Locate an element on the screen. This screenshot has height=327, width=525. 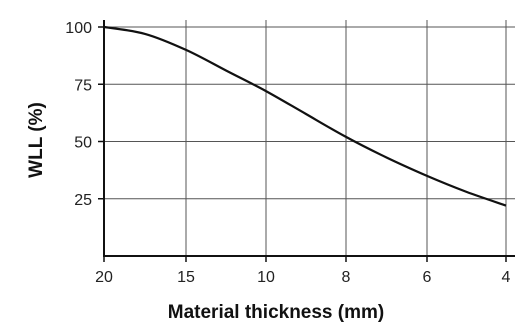
x-tick-label: 15 is located at coordinates (186, 277).